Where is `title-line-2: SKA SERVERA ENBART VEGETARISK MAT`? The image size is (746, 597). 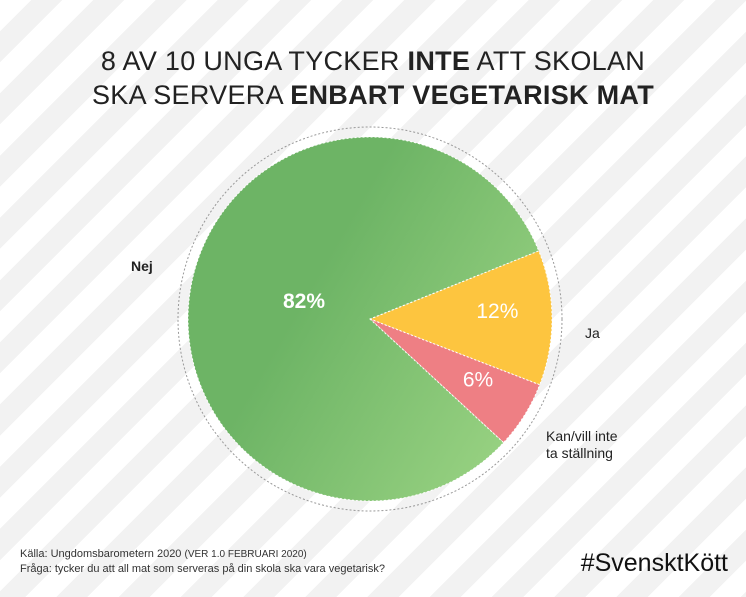 title-line-2: SKA SERVERA ENBART VEGETARISK MAT is located at coordinates (372, 95).